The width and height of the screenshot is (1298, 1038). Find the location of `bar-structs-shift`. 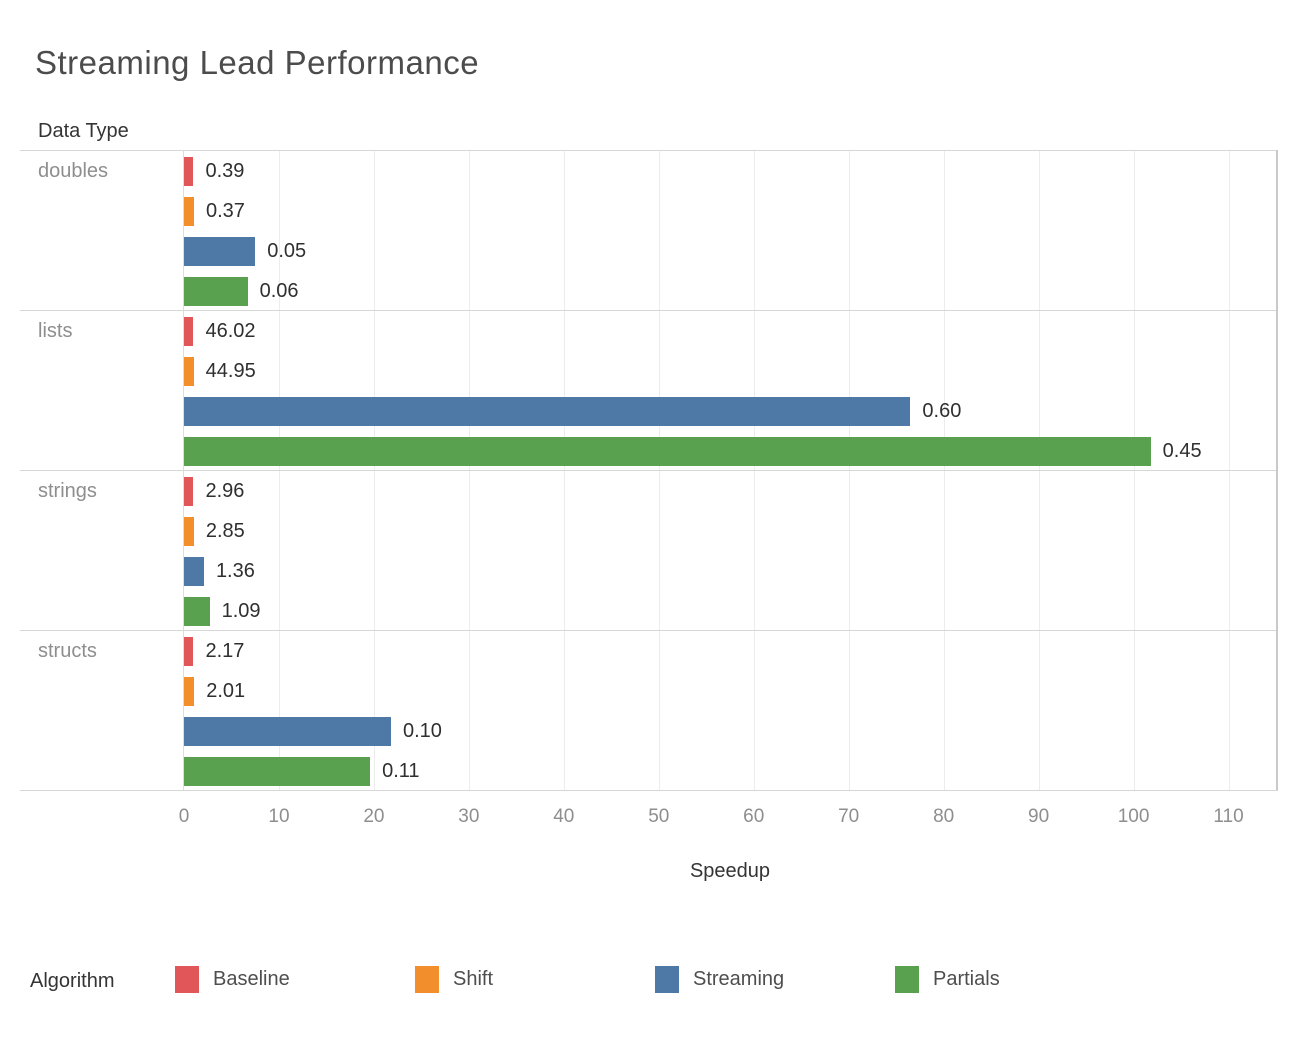

bar-structs-shift is located at coordinates (189, 691).